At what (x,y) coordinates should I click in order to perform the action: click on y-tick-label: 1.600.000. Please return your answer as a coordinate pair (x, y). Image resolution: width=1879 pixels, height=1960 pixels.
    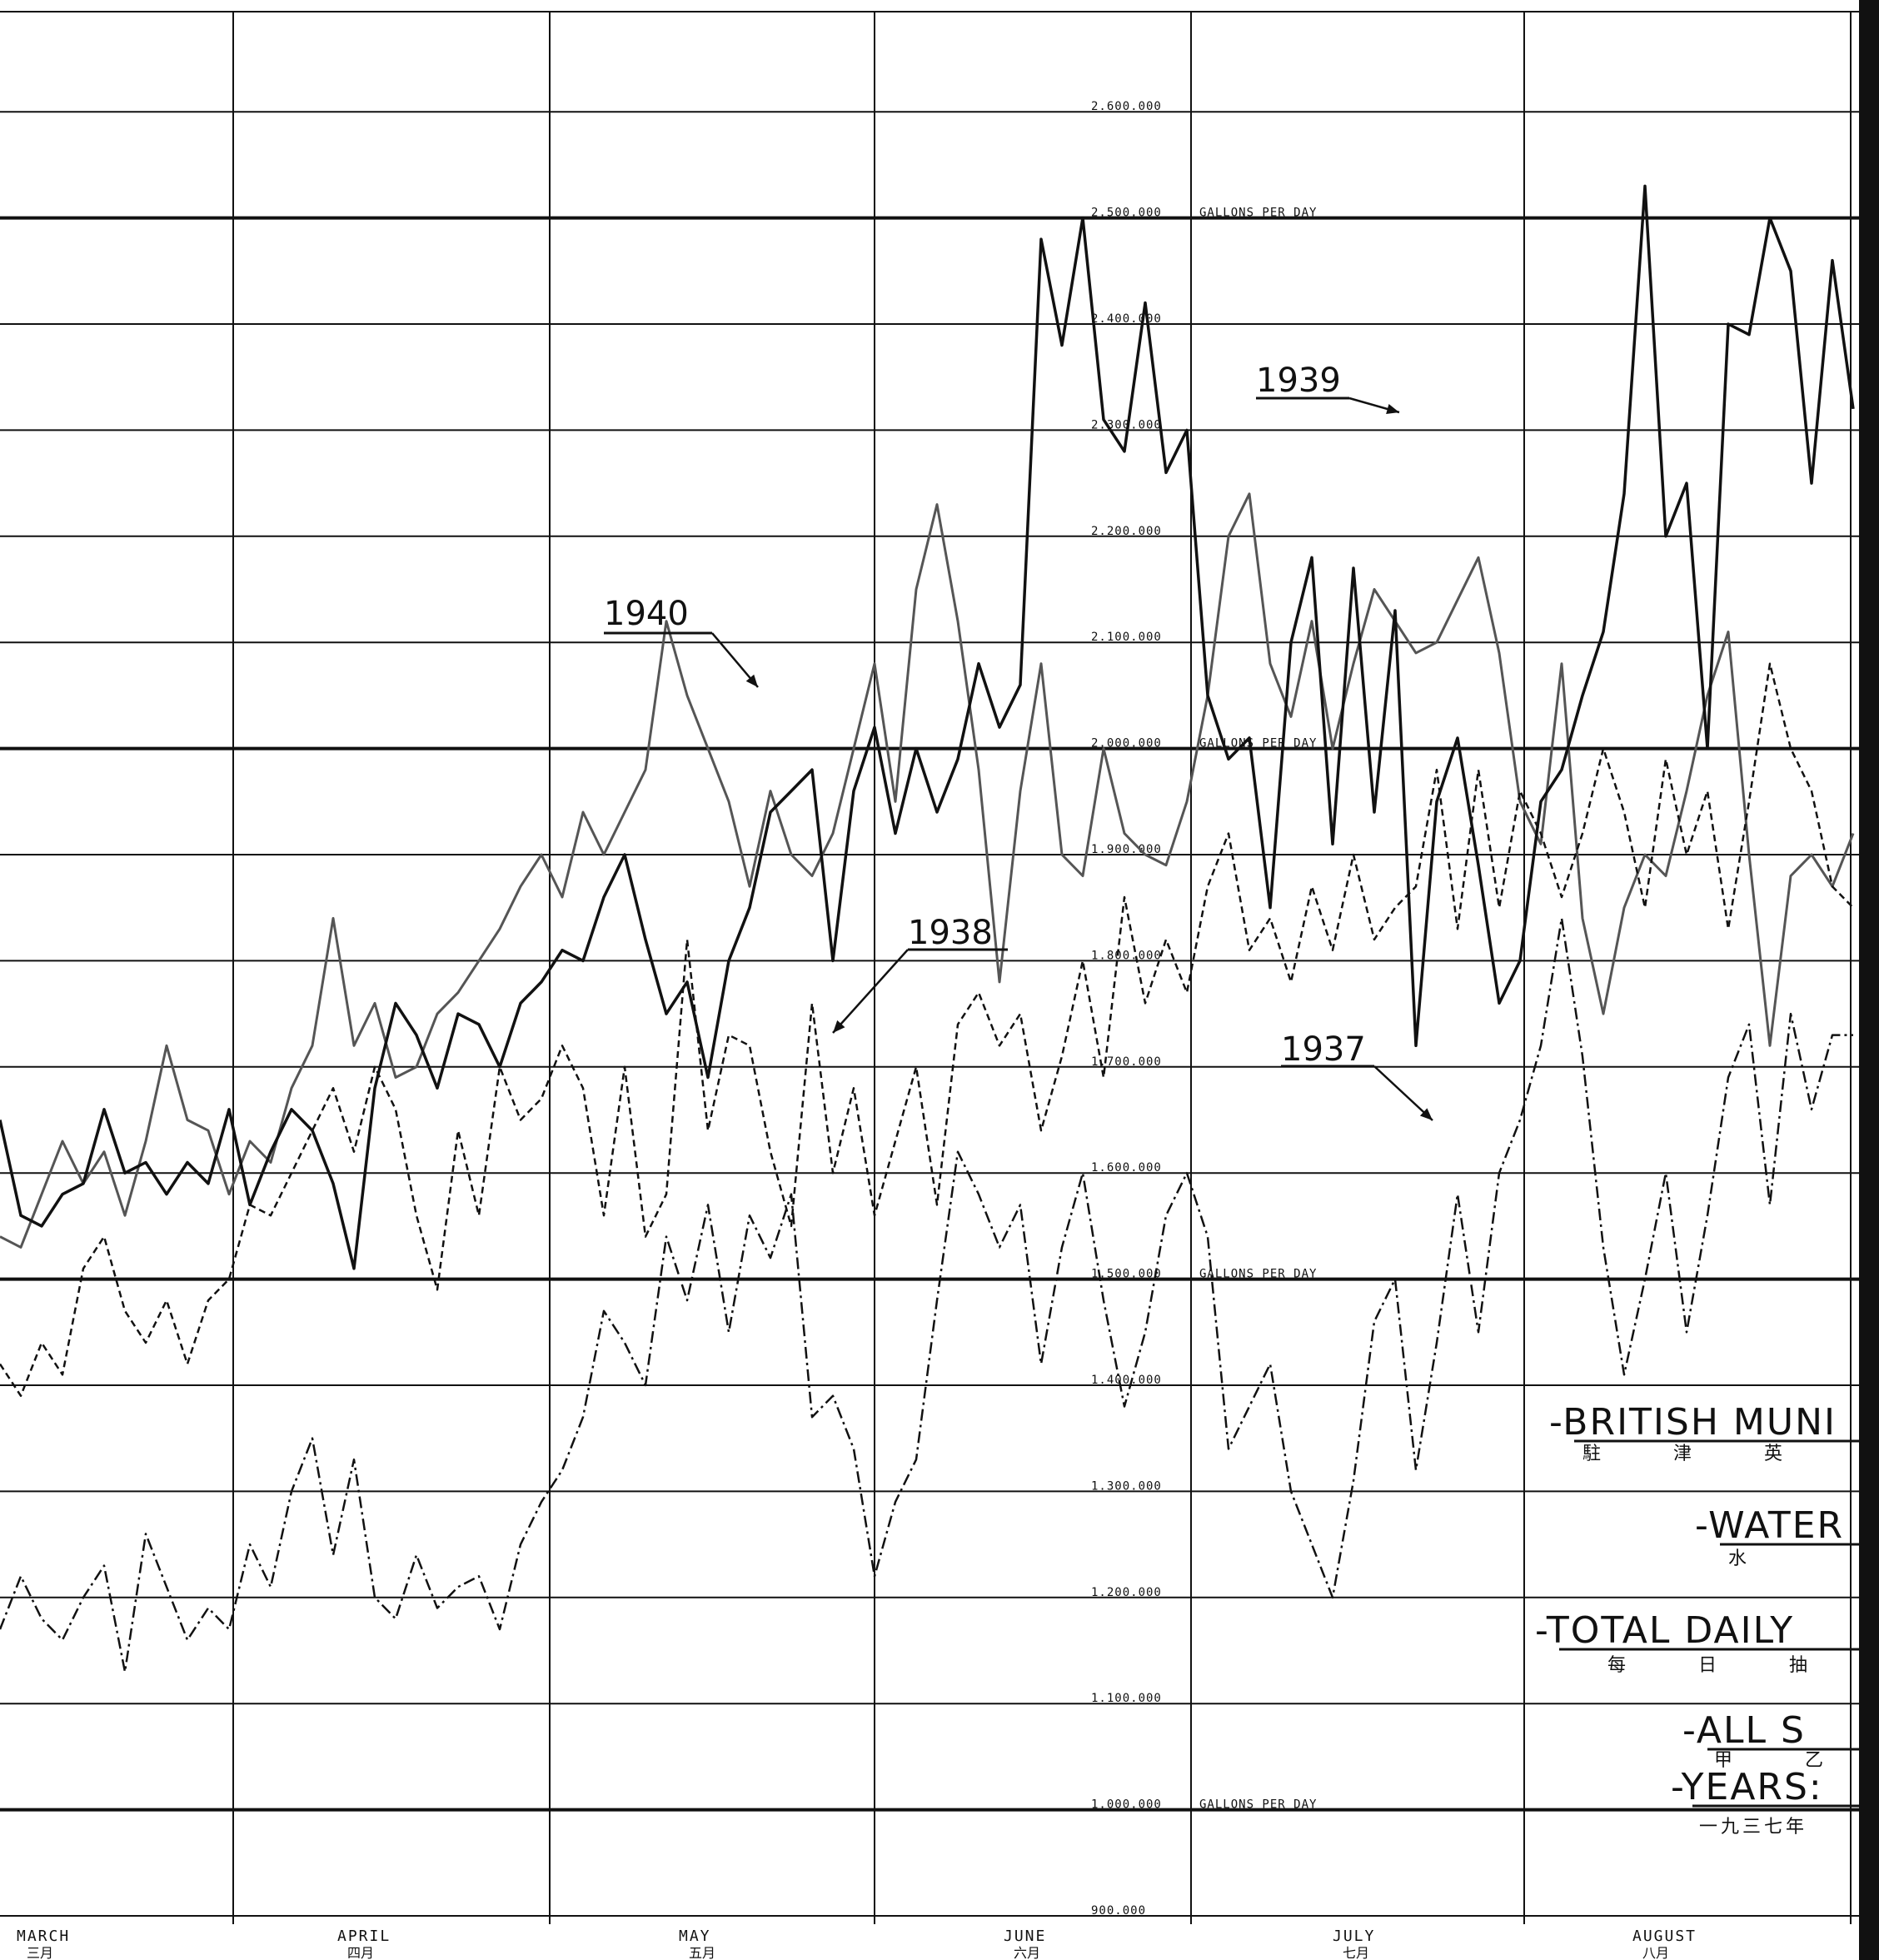
    Looking at the image, I should click on (1127, 1168).